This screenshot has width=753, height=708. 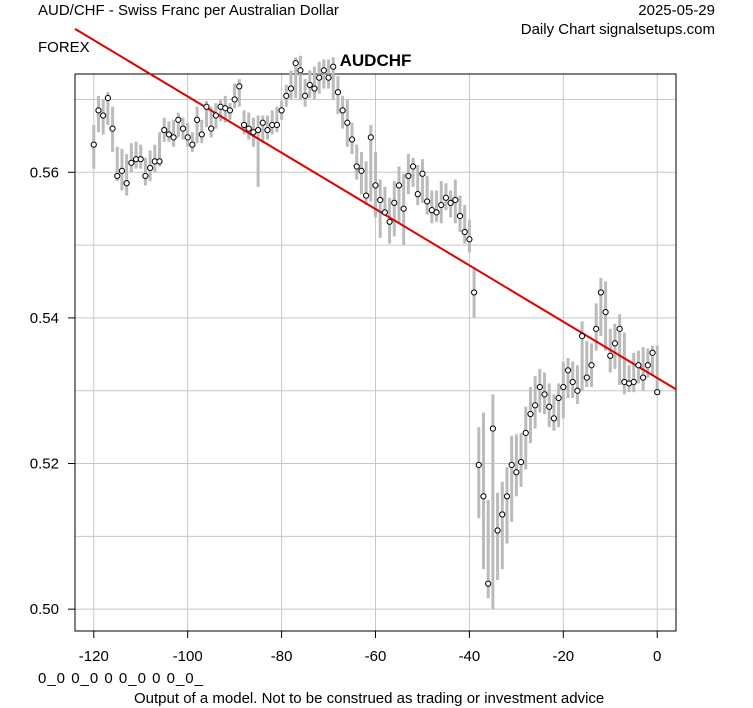 I want to click on y-tick-label: 0.54, so click(x=44, y=318).